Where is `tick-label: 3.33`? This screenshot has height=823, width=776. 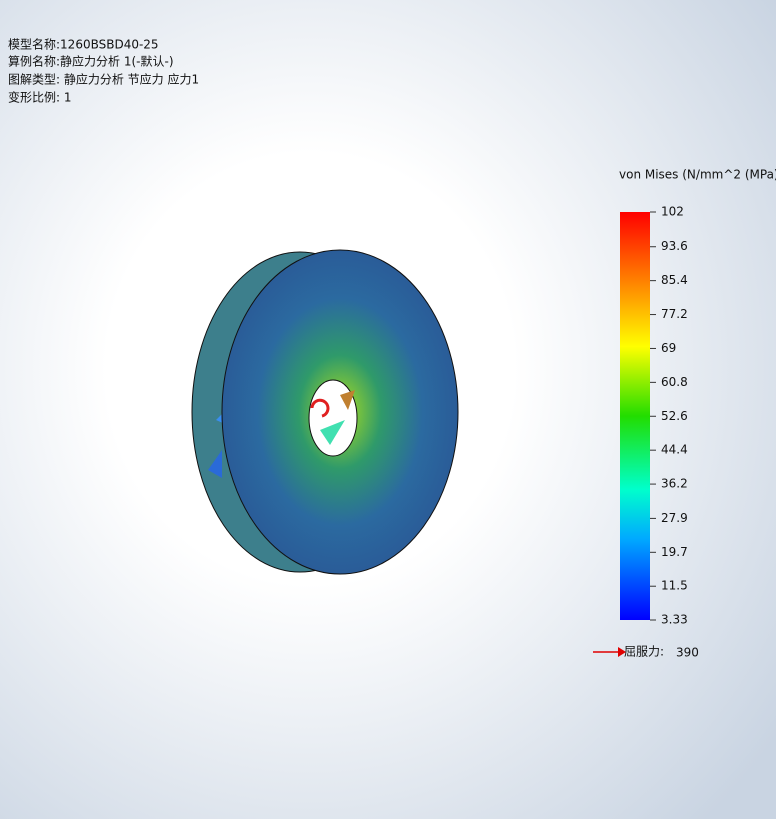 tick-label: 3.33 is located at coordinates (674, 620).